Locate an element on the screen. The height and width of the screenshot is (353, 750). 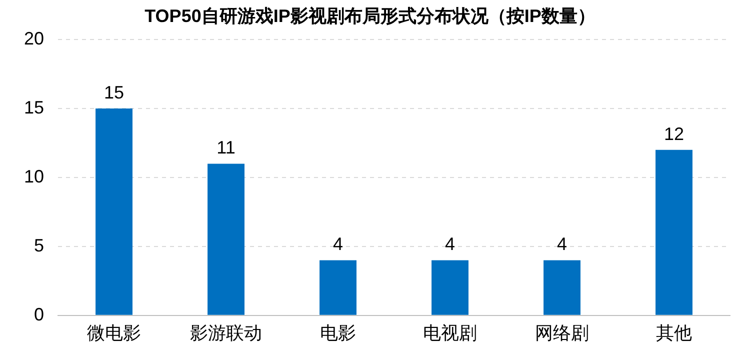
x-tick-label: 影游联动 is located at coordinates (226, 333).